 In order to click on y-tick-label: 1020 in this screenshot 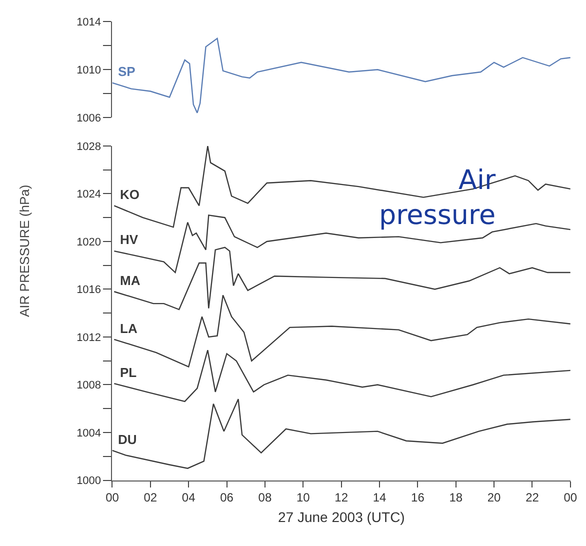, I will do `click(89, 242)`.